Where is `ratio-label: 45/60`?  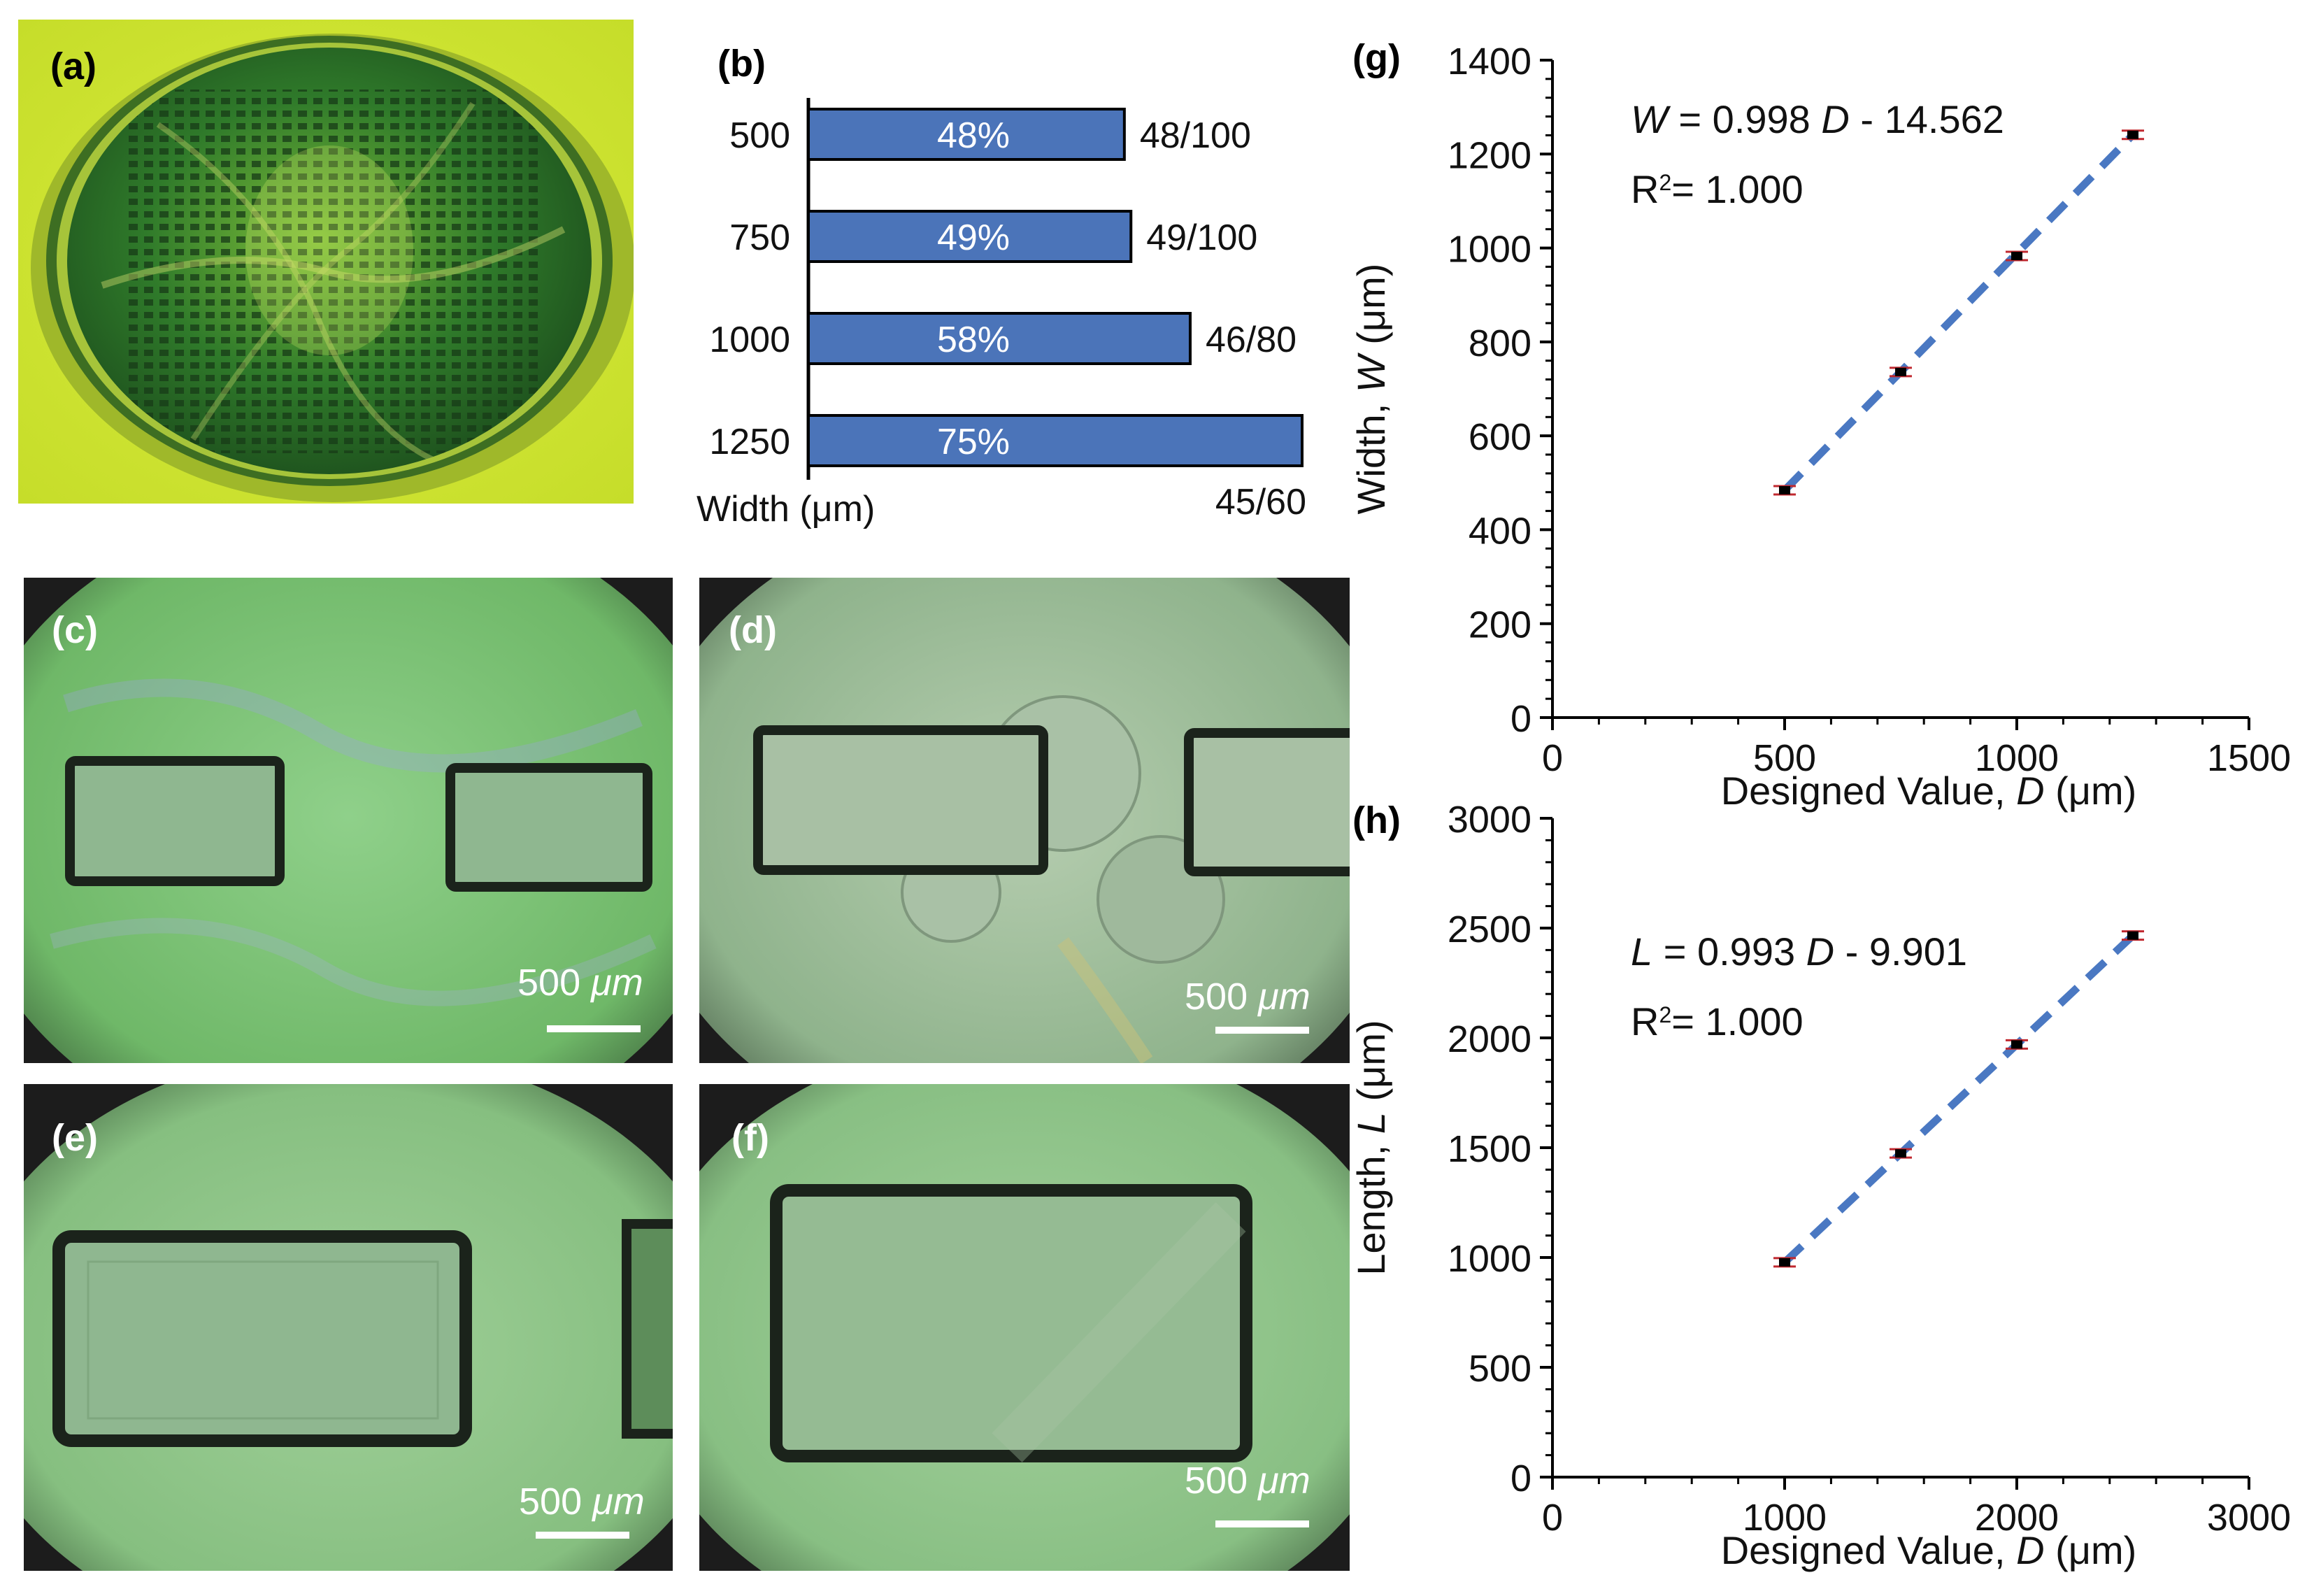
ratio-label: 45/60 is located at coordinates (1260, 502).